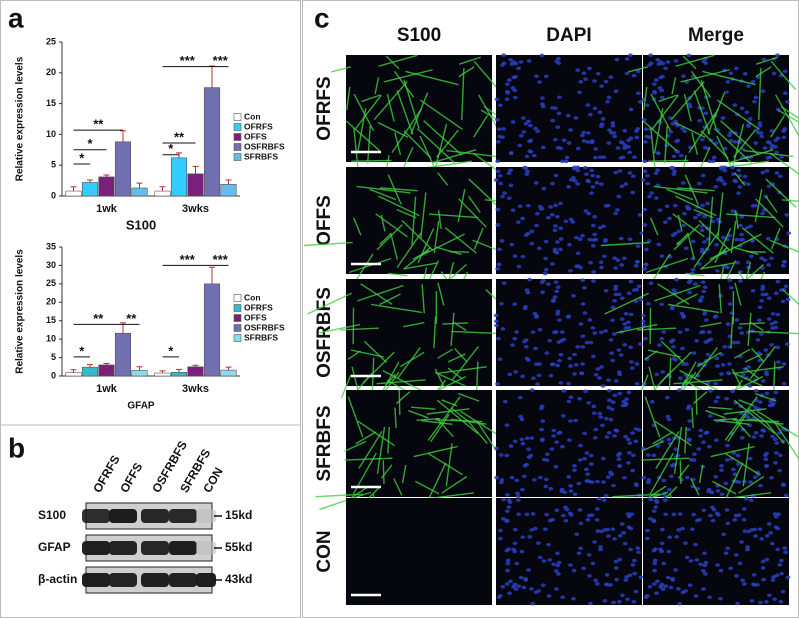 The height and width of the screenshot is (618, 799). What do you see at coordinates (264, 327) in the screenshot?
I see `legend-label: OSFRBFS` at bounding box center [264, 327].